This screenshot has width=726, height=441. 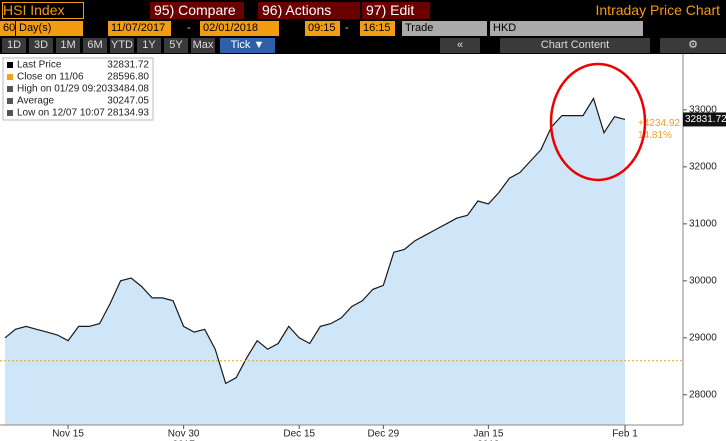 What do you see at coordinates (377, 28) in the screenshot?
I see `end-time: 16:15` at bounding box center [377, 28].